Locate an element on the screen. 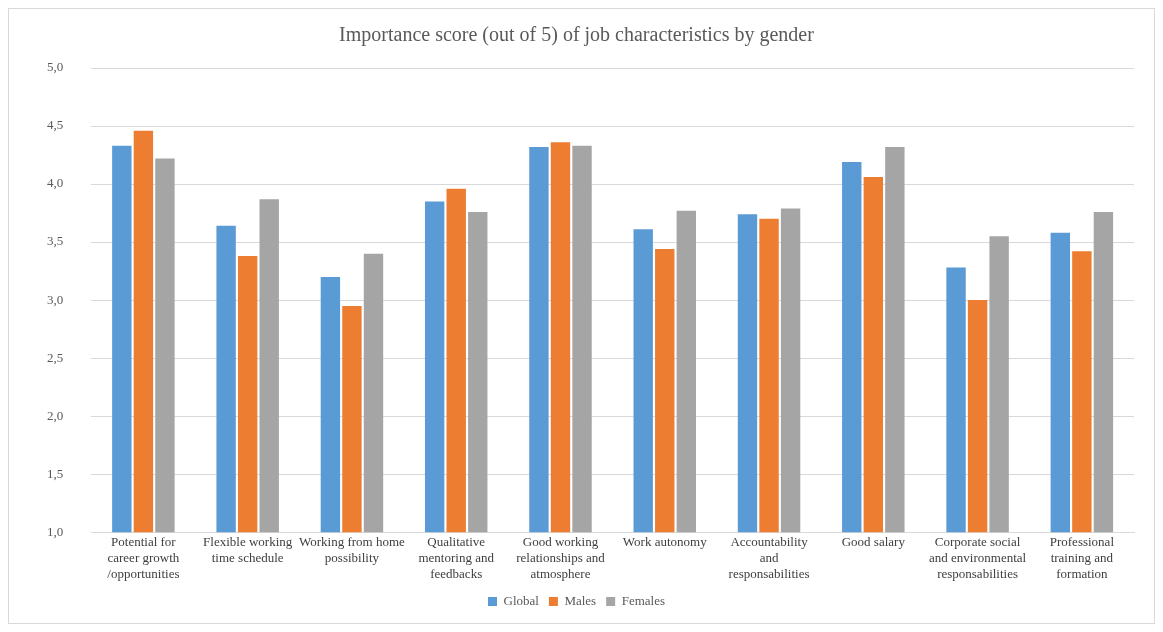 The width and height of the screenshot is (1163, 632). y-tick-label: 4,5 is located at coordinates (55, 125).